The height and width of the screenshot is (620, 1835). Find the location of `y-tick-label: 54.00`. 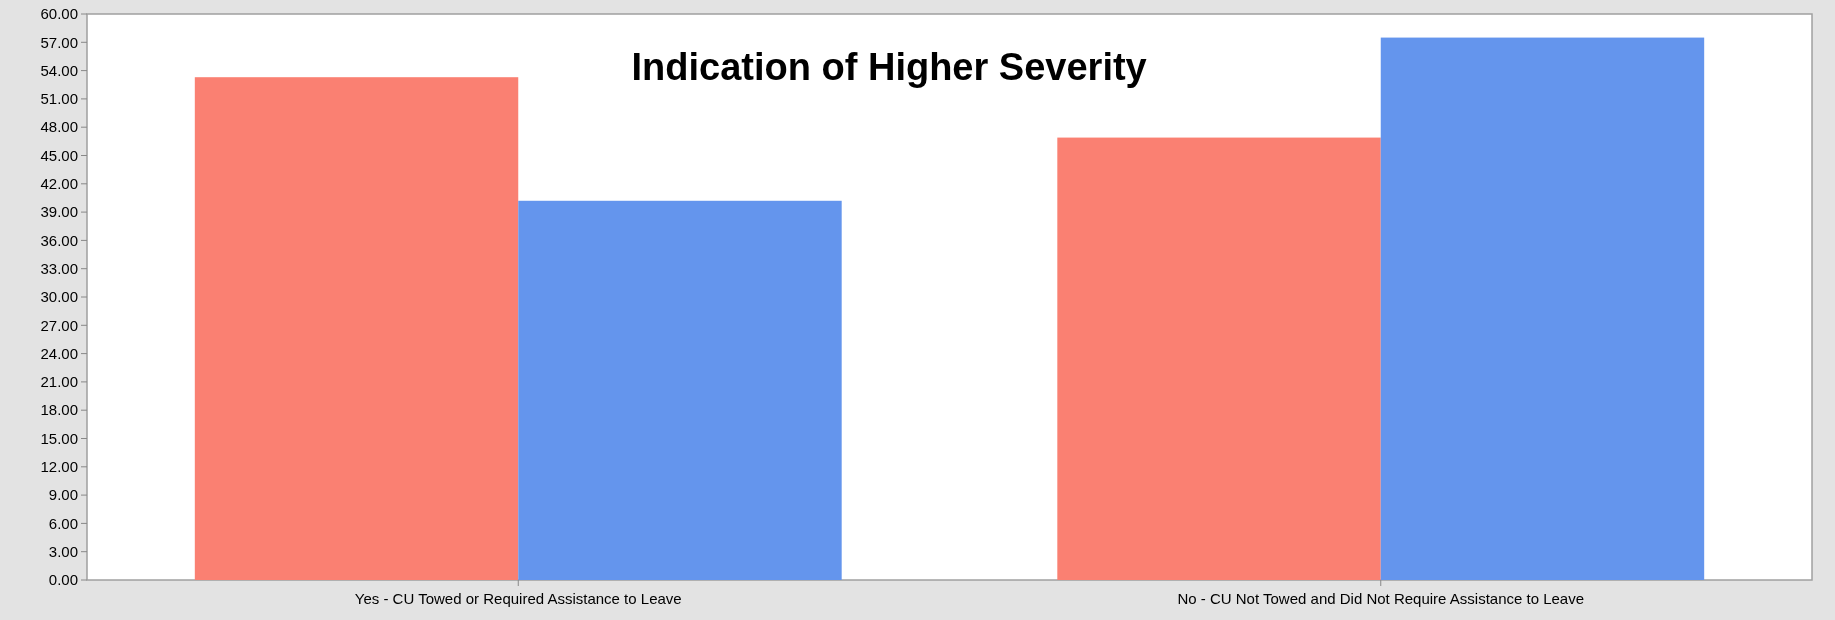

y-tick-label: 54.00 is located at coordinates (59, 70).